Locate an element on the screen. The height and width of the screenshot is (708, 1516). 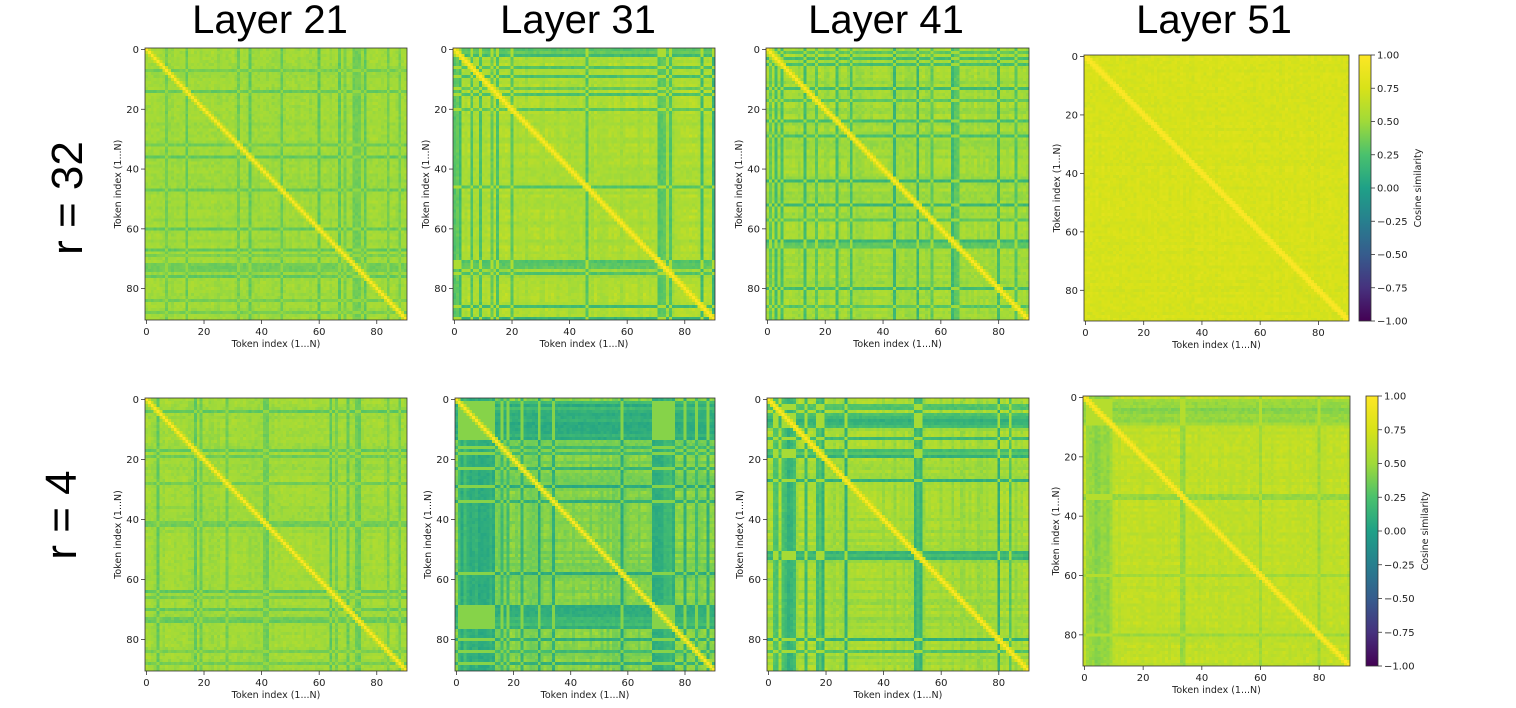
colorbar-tick-label: −0.25 is located at coordinates (1392, 222).